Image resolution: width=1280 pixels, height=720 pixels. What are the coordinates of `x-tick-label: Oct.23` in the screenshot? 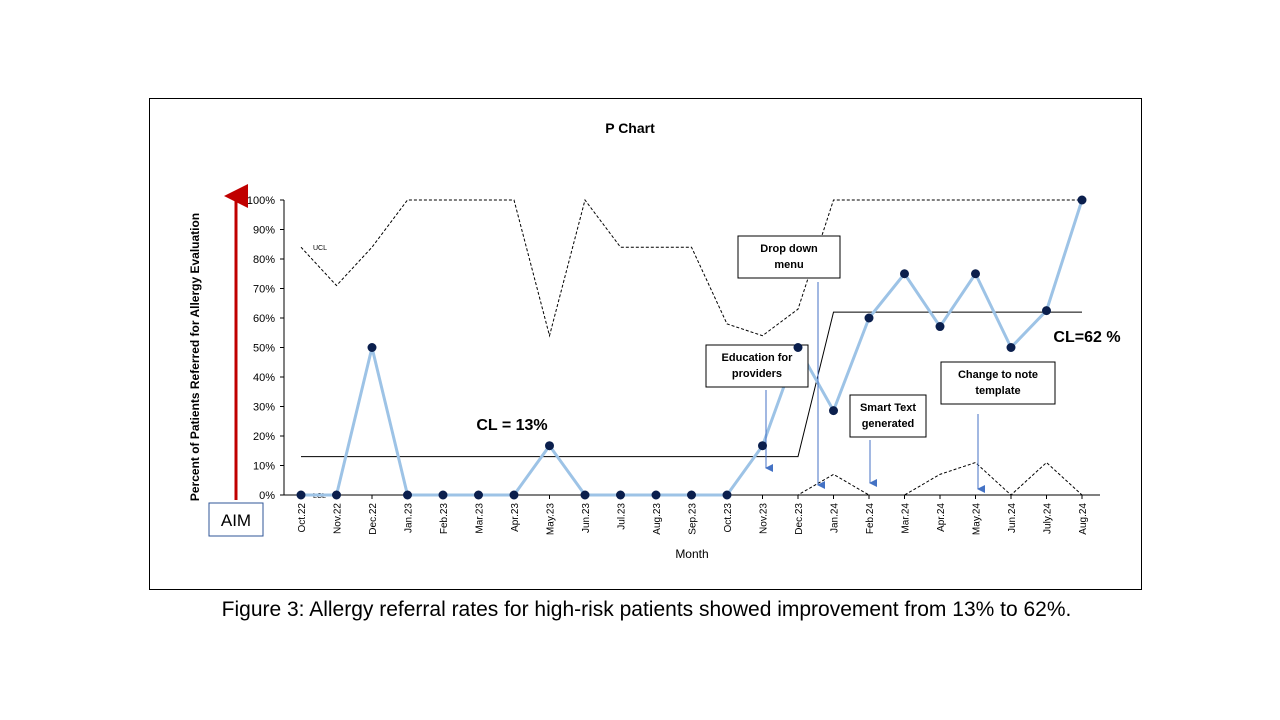 It's located at (728, 518).